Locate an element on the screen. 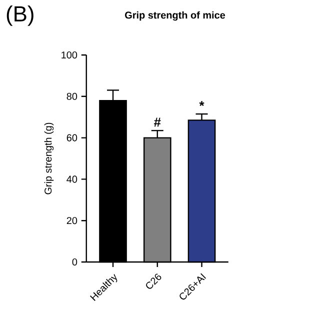  text: (B) is located at coordinates (20, 16).